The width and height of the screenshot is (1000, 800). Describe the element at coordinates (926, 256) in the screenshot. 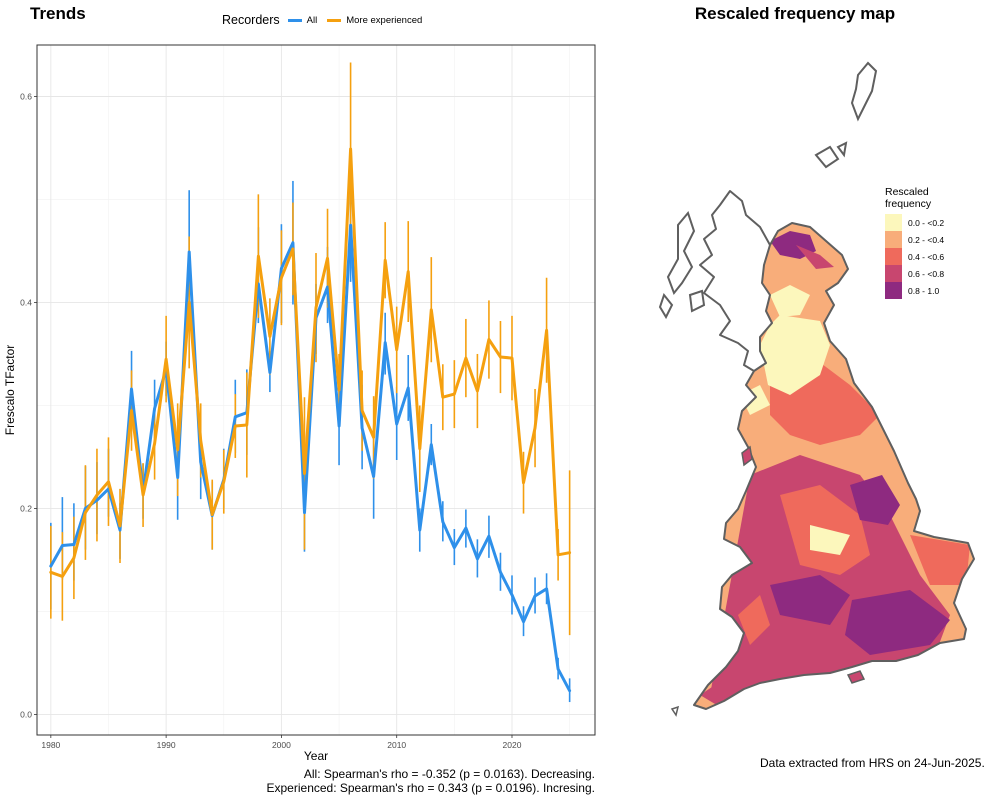

I see `map-legend-label: 0.4 - <0.6` at that location.